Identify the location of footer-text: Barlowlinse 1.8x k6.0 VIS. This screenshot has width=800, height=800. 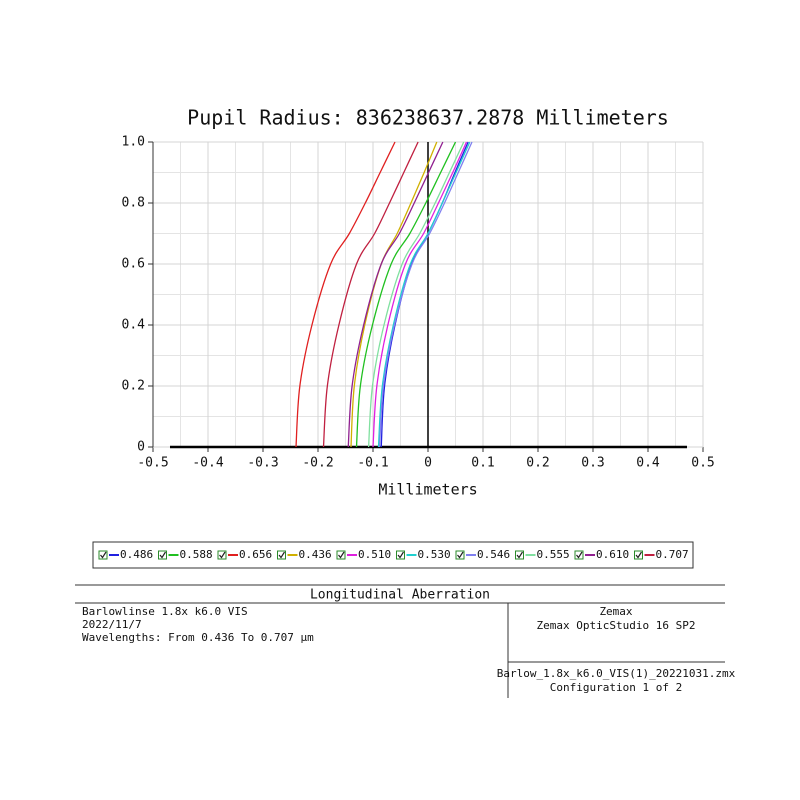
(165, 611).